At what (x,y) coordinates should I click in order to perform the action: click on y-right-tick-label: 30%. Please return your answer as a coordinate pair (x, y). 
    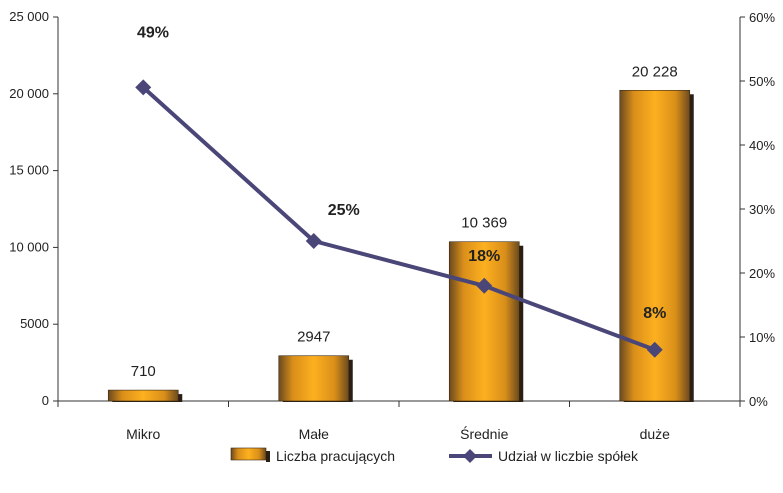
    Looking at the image, I should click on (762, 209).